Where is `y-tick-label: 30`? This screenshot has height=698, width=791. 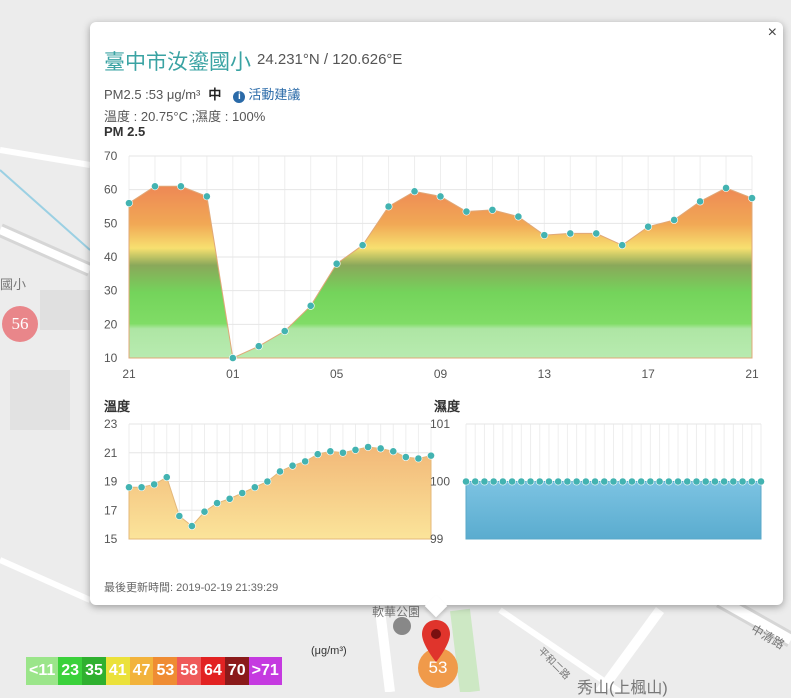
y-tick-label: 30 is located at coordinates (111, 291).